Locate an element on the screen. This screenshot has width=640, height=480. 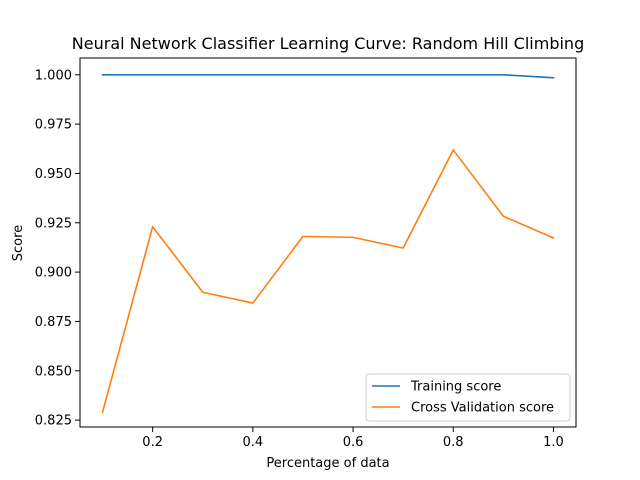
y-tick-label: 0.975 is located at coordinates (53, 125).